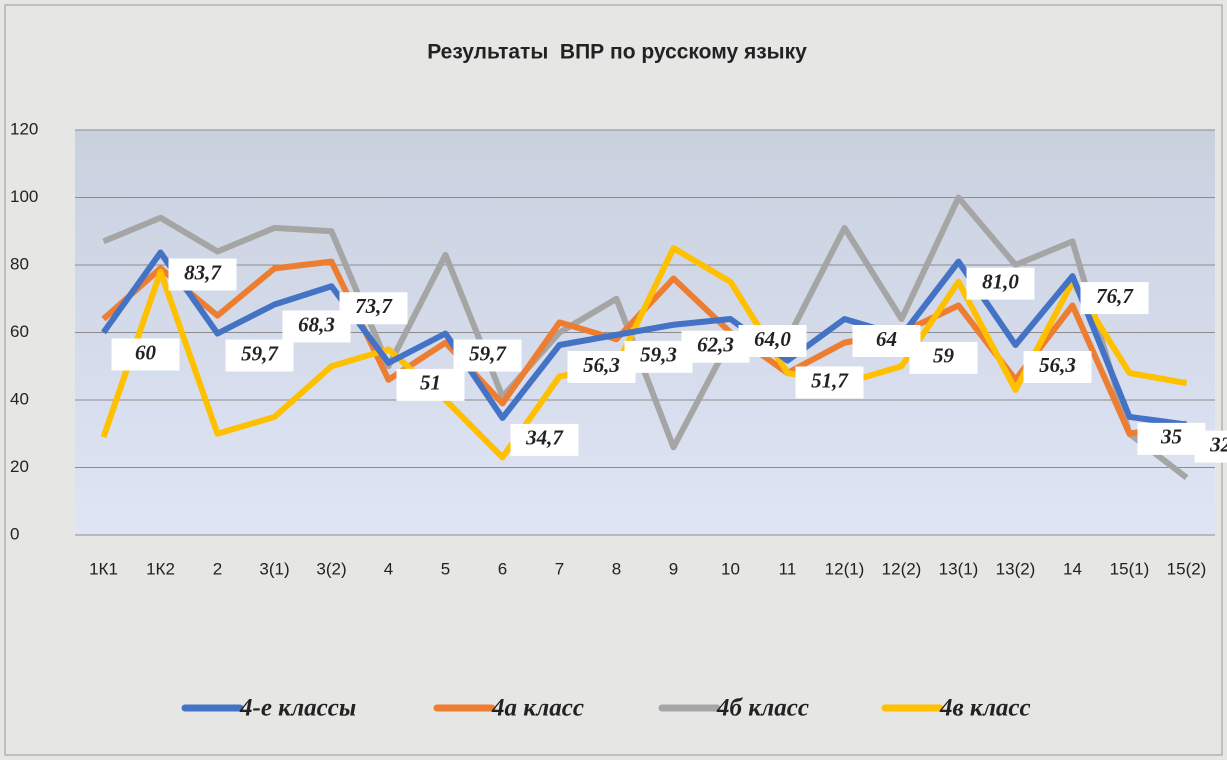  Describe the element at coordinates (788, 568) in the screenshot. I see `x-tick-label: 11` at that location.